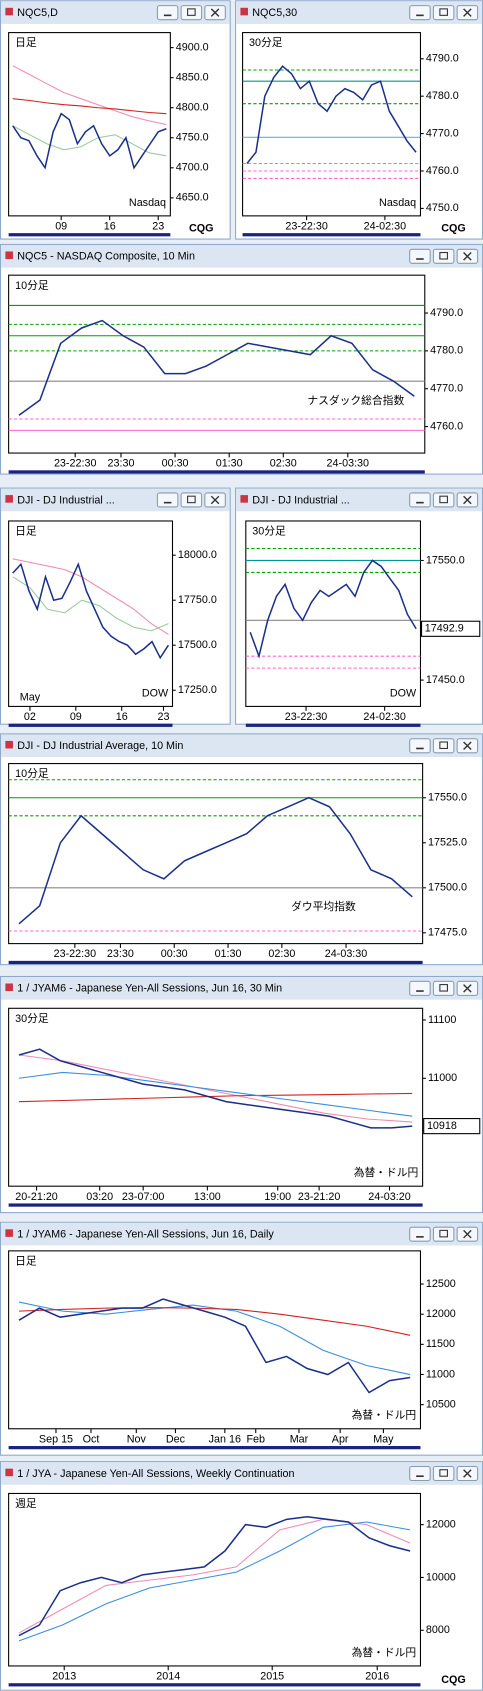  What do you see at coordinates (106, 257) in the screenshot?
I see `window-title: NQC5 - NASDAQ Composite, 10 Min` at bounding box center [106, 257].